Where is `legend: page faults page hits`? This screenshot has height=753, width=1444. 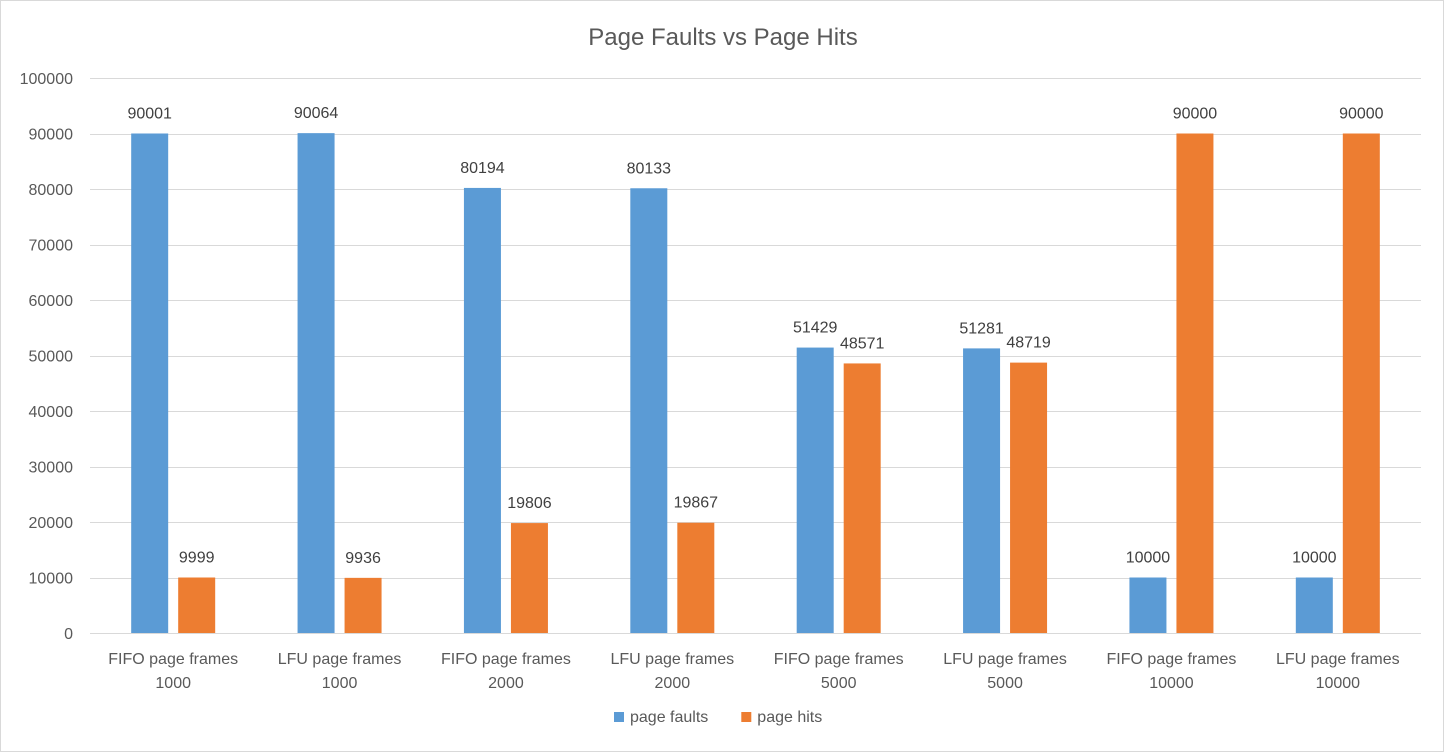
legend: page faults page hits is located at coordinates (718, 717).